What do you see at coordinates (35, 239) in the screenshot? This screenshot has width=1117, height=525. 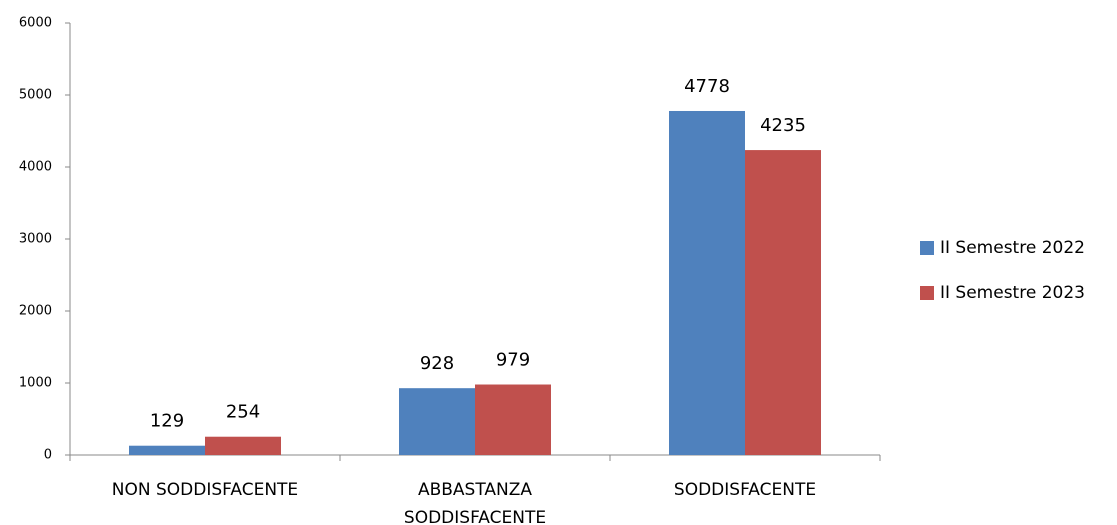 I see `y-tick-label: 3000` at bounding box center [35, 239].